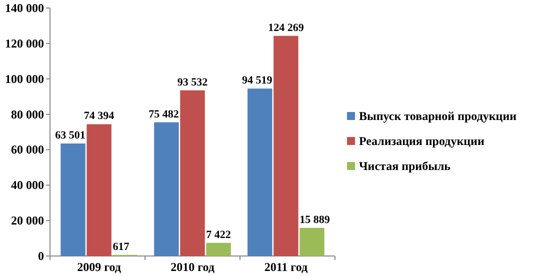 The height and width of the screenshot is (276, 535). Describe the element at coordinates (286, 28) in the screenshot. I see `data-label: 124 269` at that location.